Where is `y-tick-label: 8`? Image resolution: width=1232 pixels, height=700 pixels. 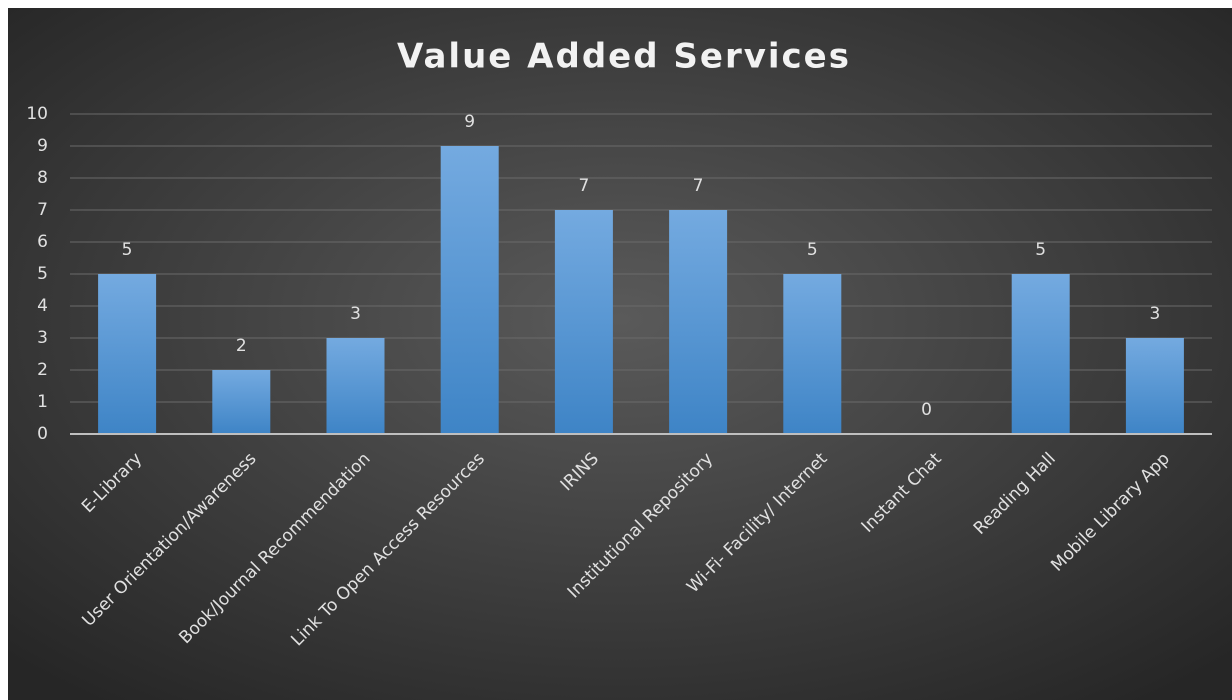
y-tick-label: 8 is located at coordinates (42, 178).